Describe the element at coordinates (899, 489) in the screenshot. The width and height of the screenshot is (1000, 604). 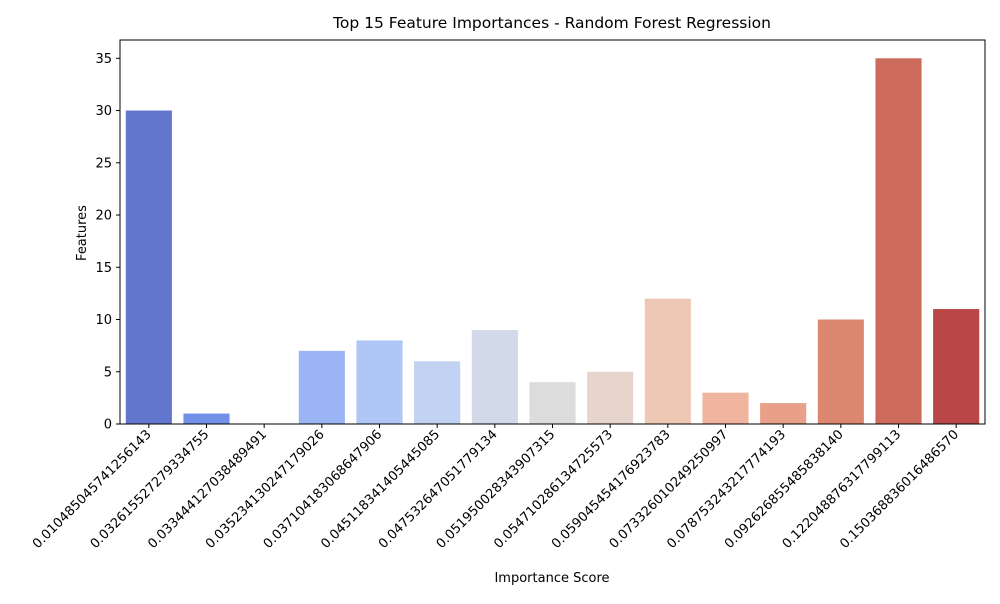
I see `x-tick-label-15: 0.150368836016486570` at that location.